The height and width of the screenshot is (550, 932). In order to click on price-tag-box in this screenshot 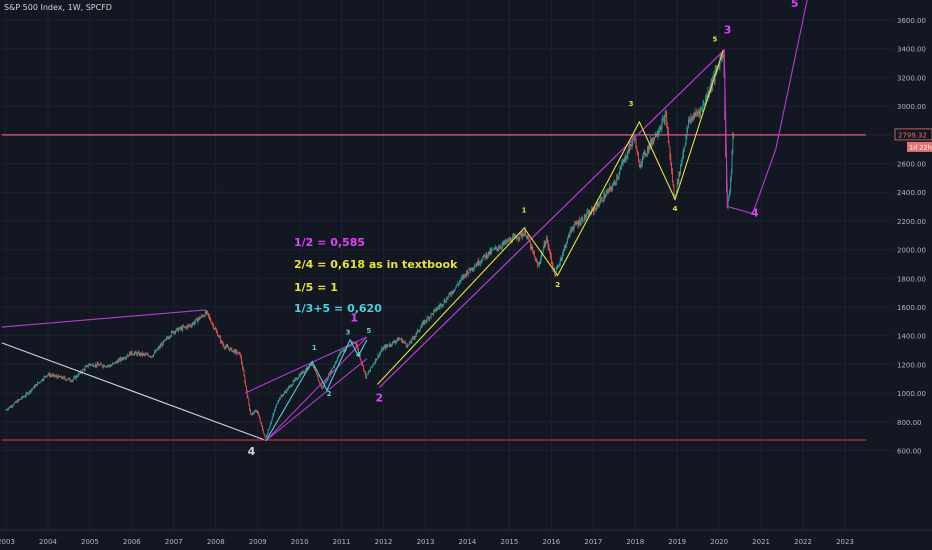, I will do `click(913, 134)`.